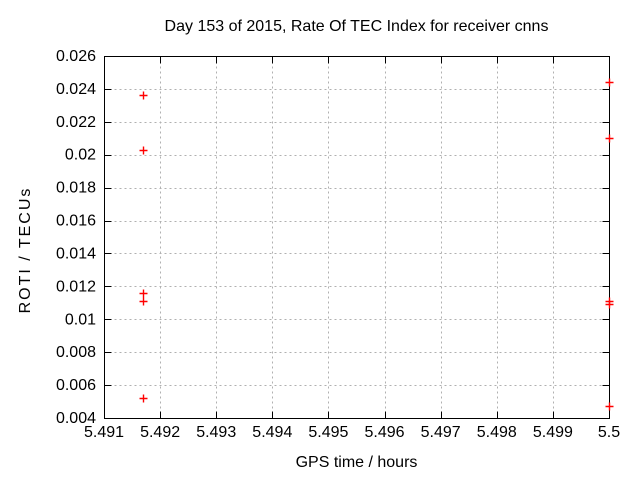 This screenshot has width=640, height=480. What do you see at coordinates (76, 221) in the screenshot?
I see `y-tick-label: 0.016` at bounding box center [76, 221].